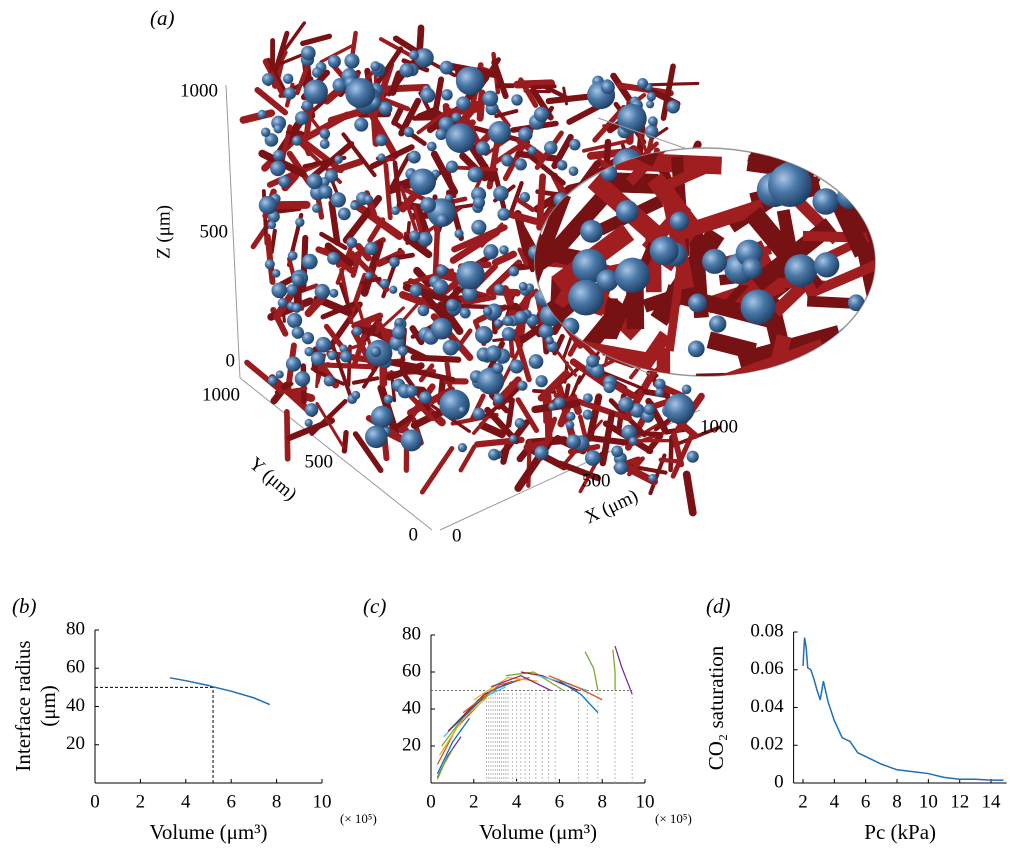 The height and width of the screenshot is (856, 1011). Describe the element at coordinates (900, 832) in the screenshot. I see `x-axis-label: Pc (kPa)` at that location.